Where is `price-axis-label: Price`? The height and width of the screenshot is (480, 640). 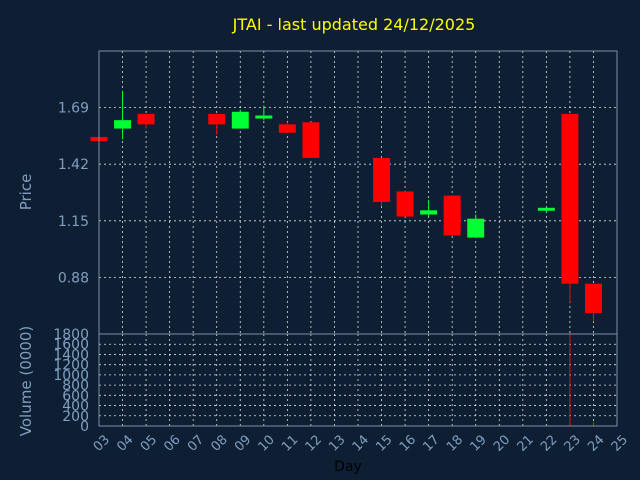 price-axis-label: Price is located at coordinates (26, 192).